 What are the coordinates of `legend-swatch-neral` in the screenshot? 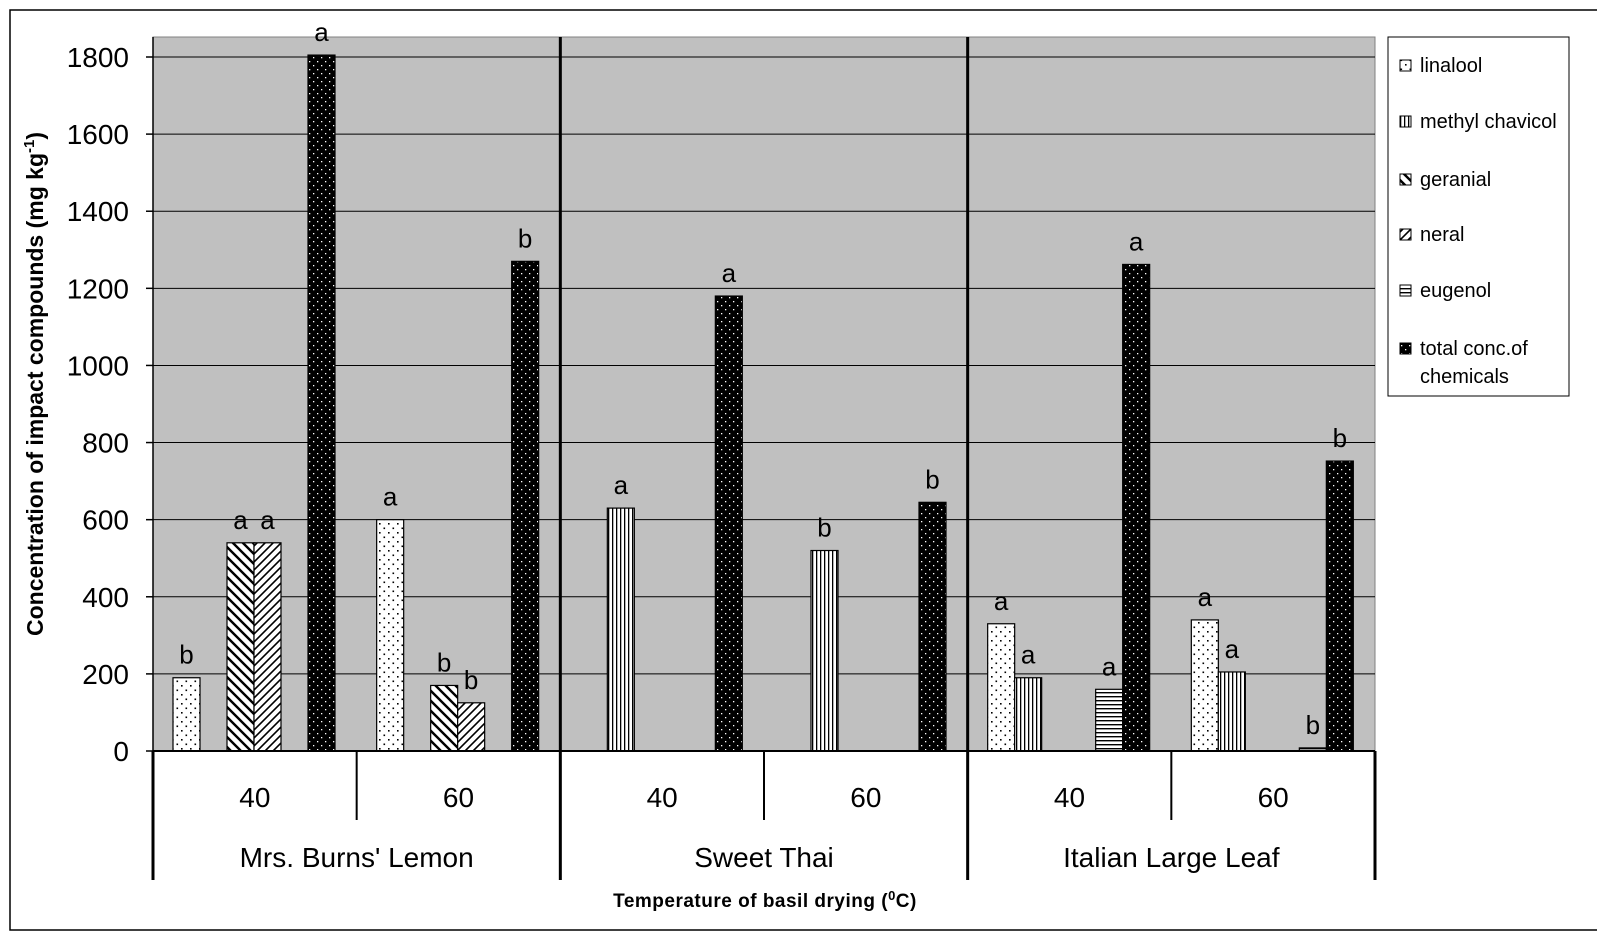 It's located at (1405, 234).